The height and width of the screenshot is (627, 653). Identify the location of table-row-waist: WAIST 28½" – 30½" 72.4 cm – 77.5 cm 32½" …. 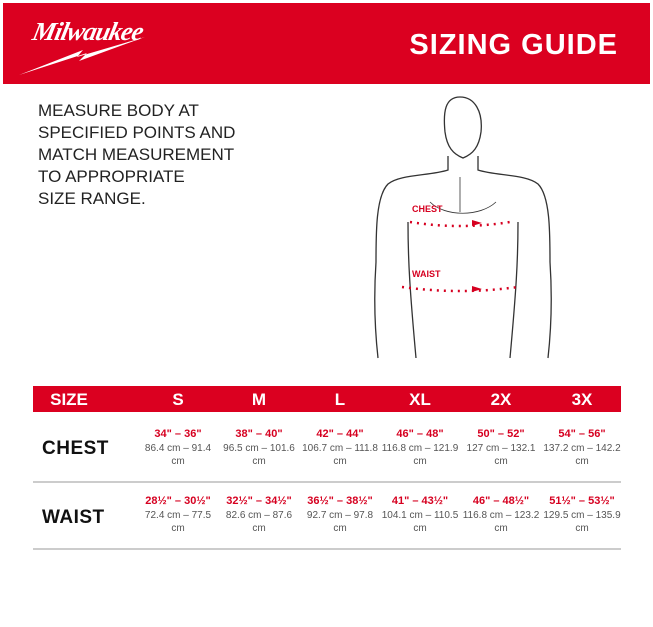
(327, 516).